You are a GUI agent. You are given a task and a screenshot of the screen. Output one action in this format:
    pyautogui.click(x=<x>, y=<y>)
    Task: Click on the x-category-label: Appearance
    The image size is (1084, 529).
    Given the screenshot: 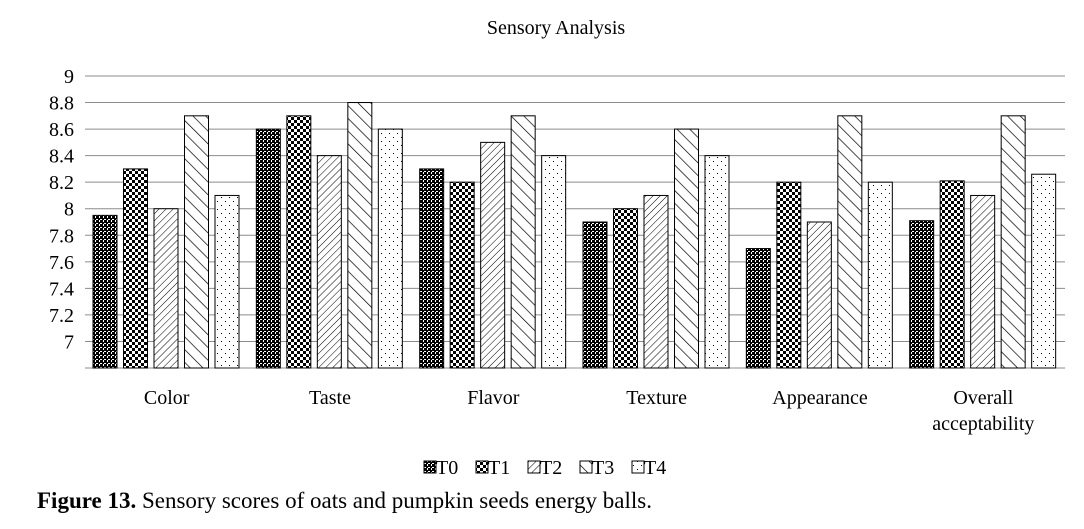 What is the action you would take?
    pyautogui.click(x=820, y=398)
    